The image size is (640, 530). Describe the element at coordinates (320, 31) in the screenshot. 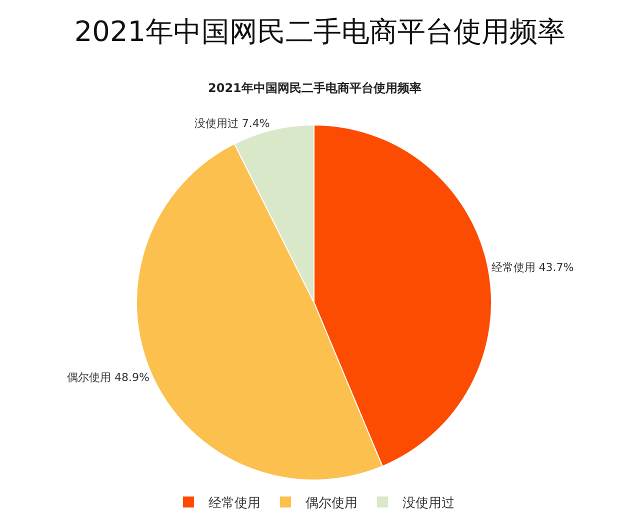

I see `chart-title: 2021年中国网民二手电商平台使用频率` at that location.